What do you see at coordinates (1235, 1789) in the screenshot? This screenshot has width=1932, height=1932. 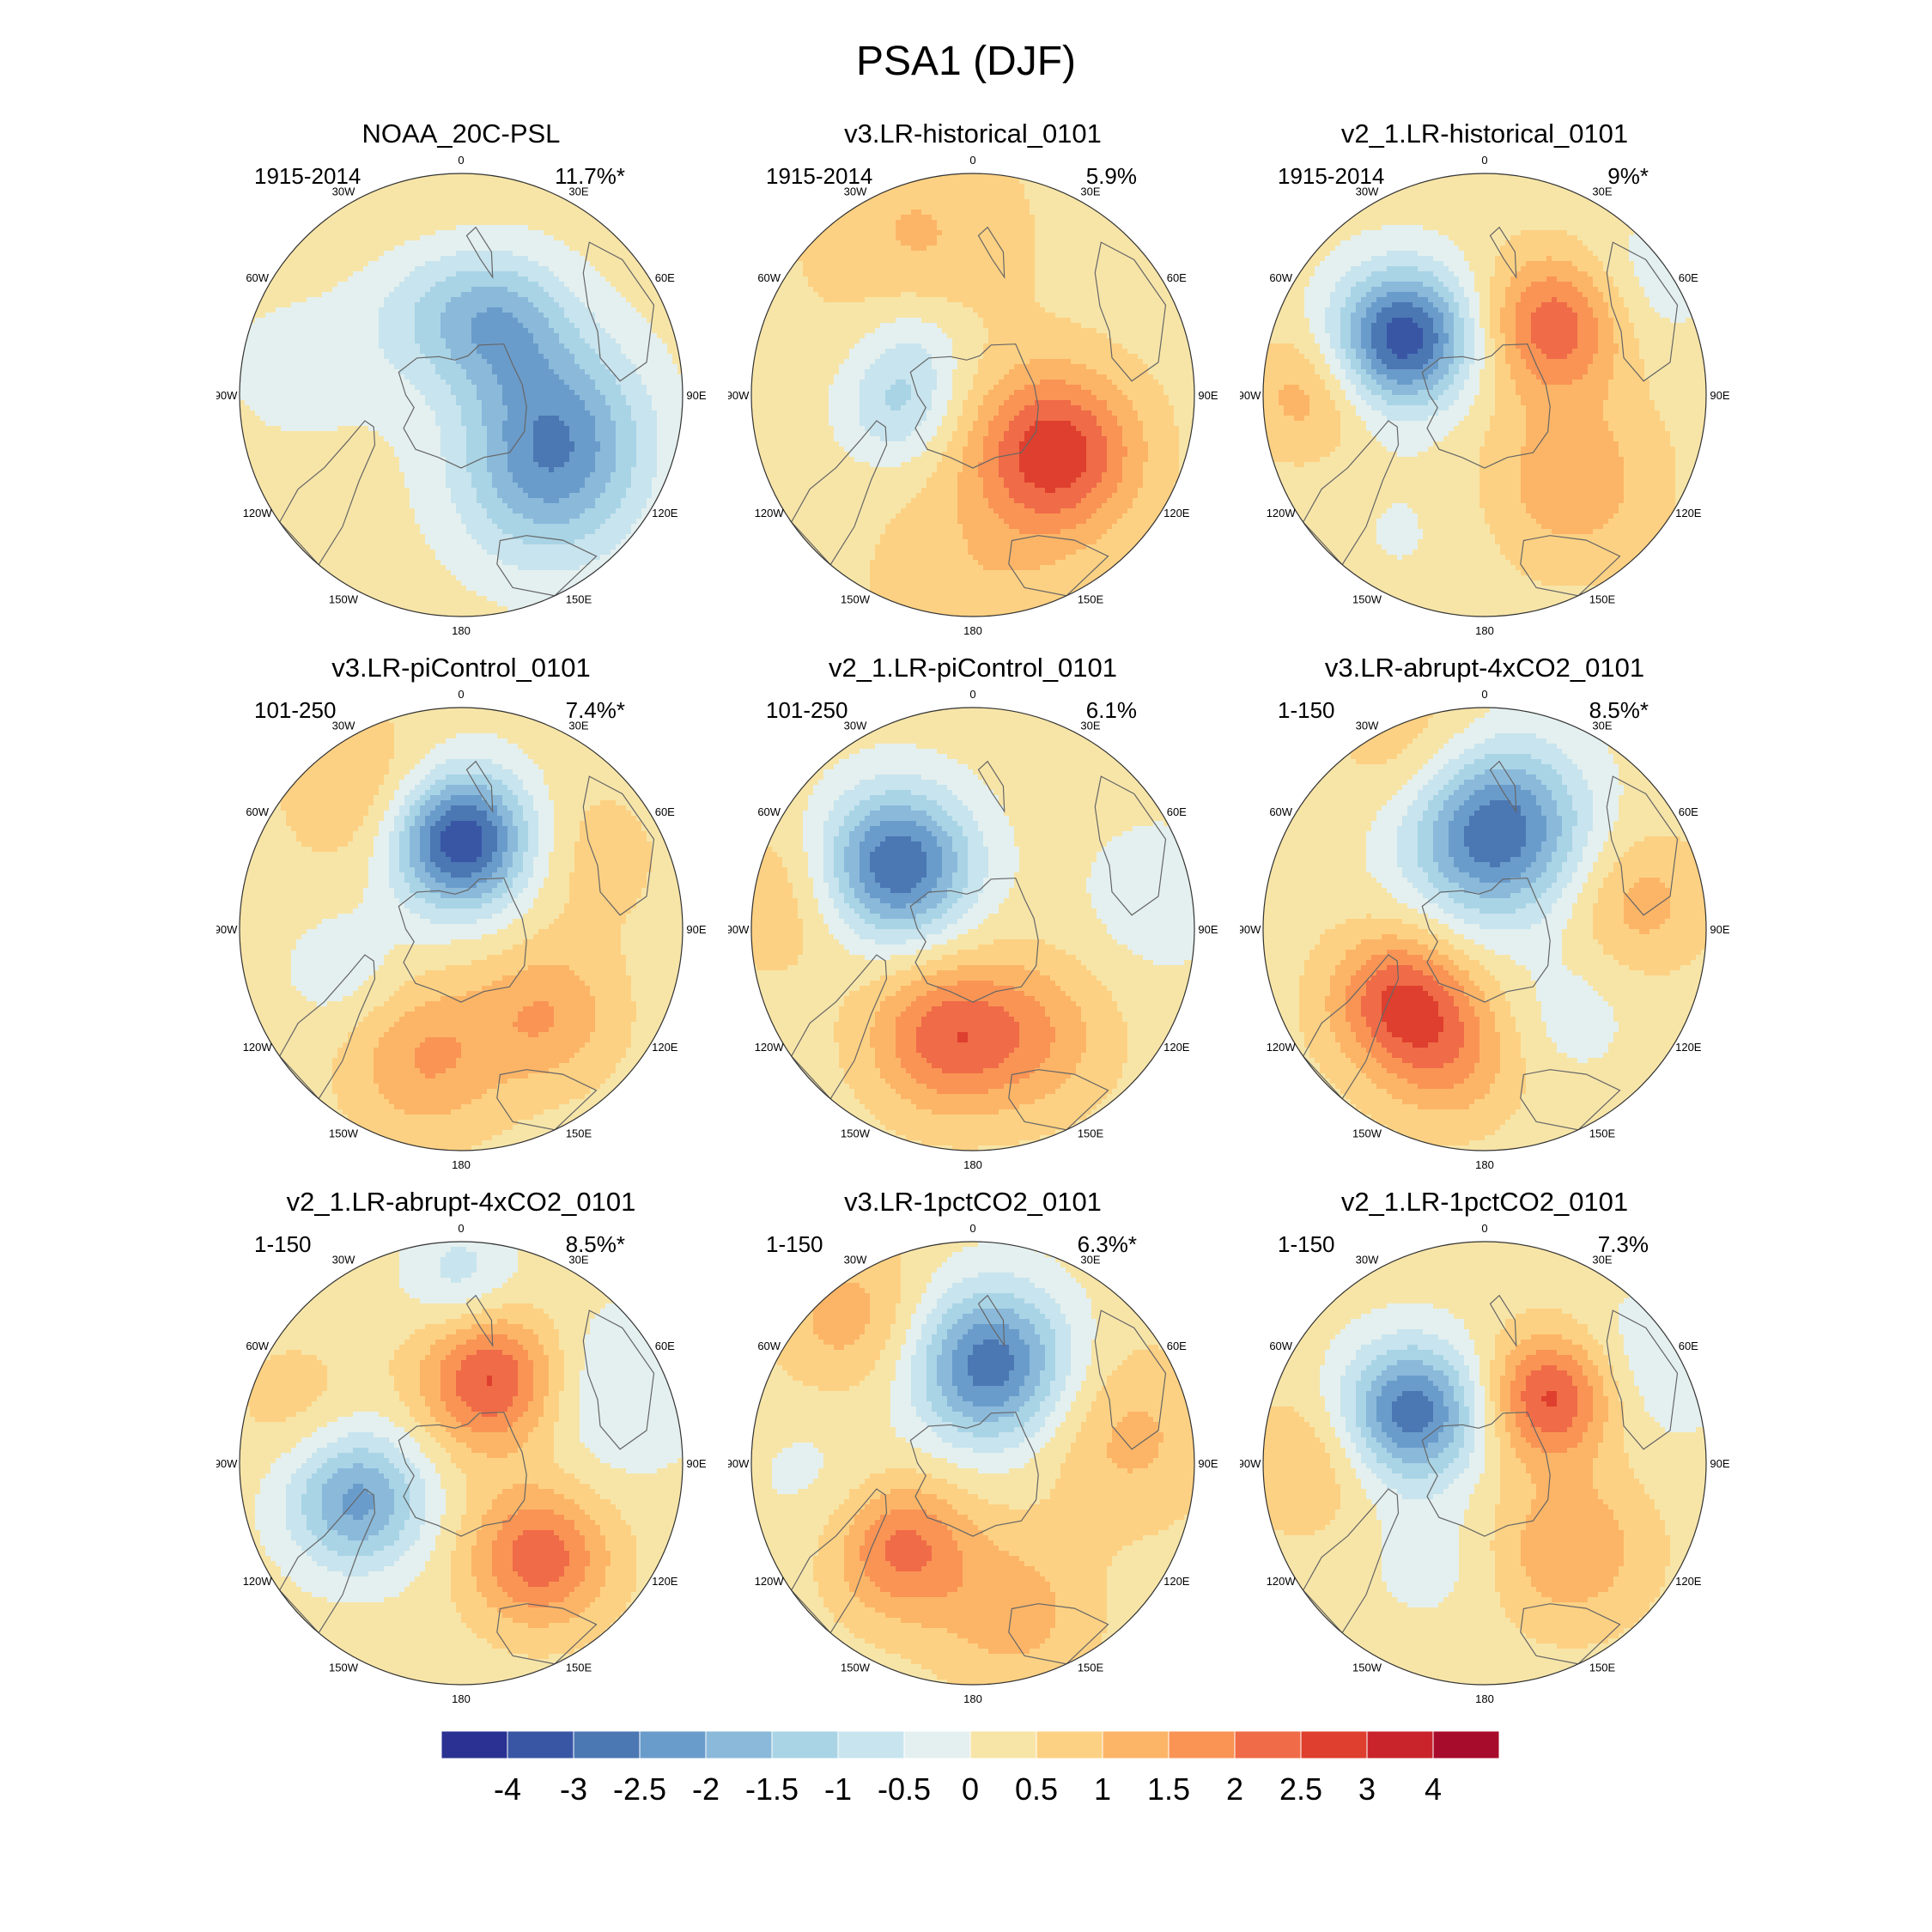 I see `colorbar-label: 2` at bounding box center [1235, 1789].